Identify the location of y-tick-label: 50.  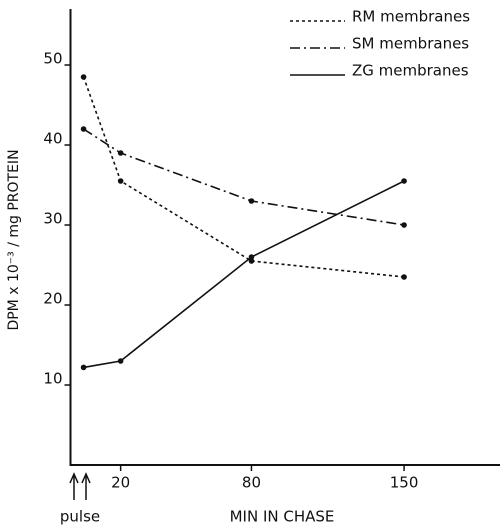
(52, 59).